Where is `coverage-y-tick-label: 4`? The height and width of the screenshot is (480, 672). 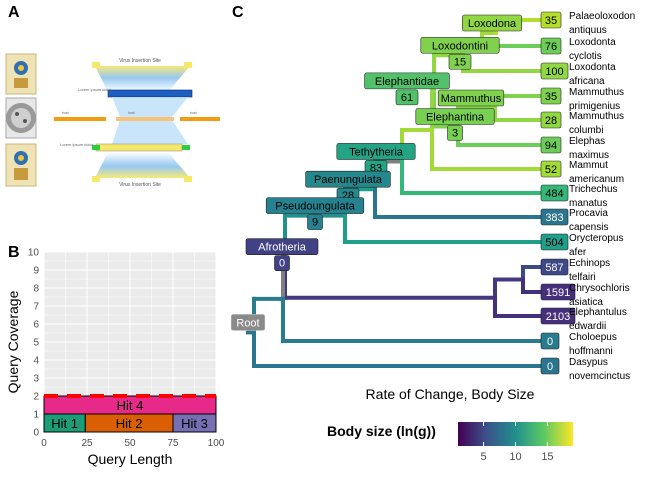 coverage-y-tick-label: 4 is located at coordinates (36, 361).